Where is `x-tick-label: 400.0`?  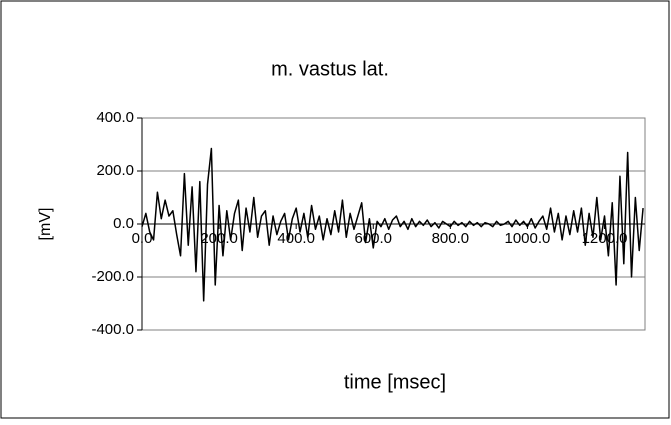 x-tick-label: 400.0 is located at coordinates (296, 238).